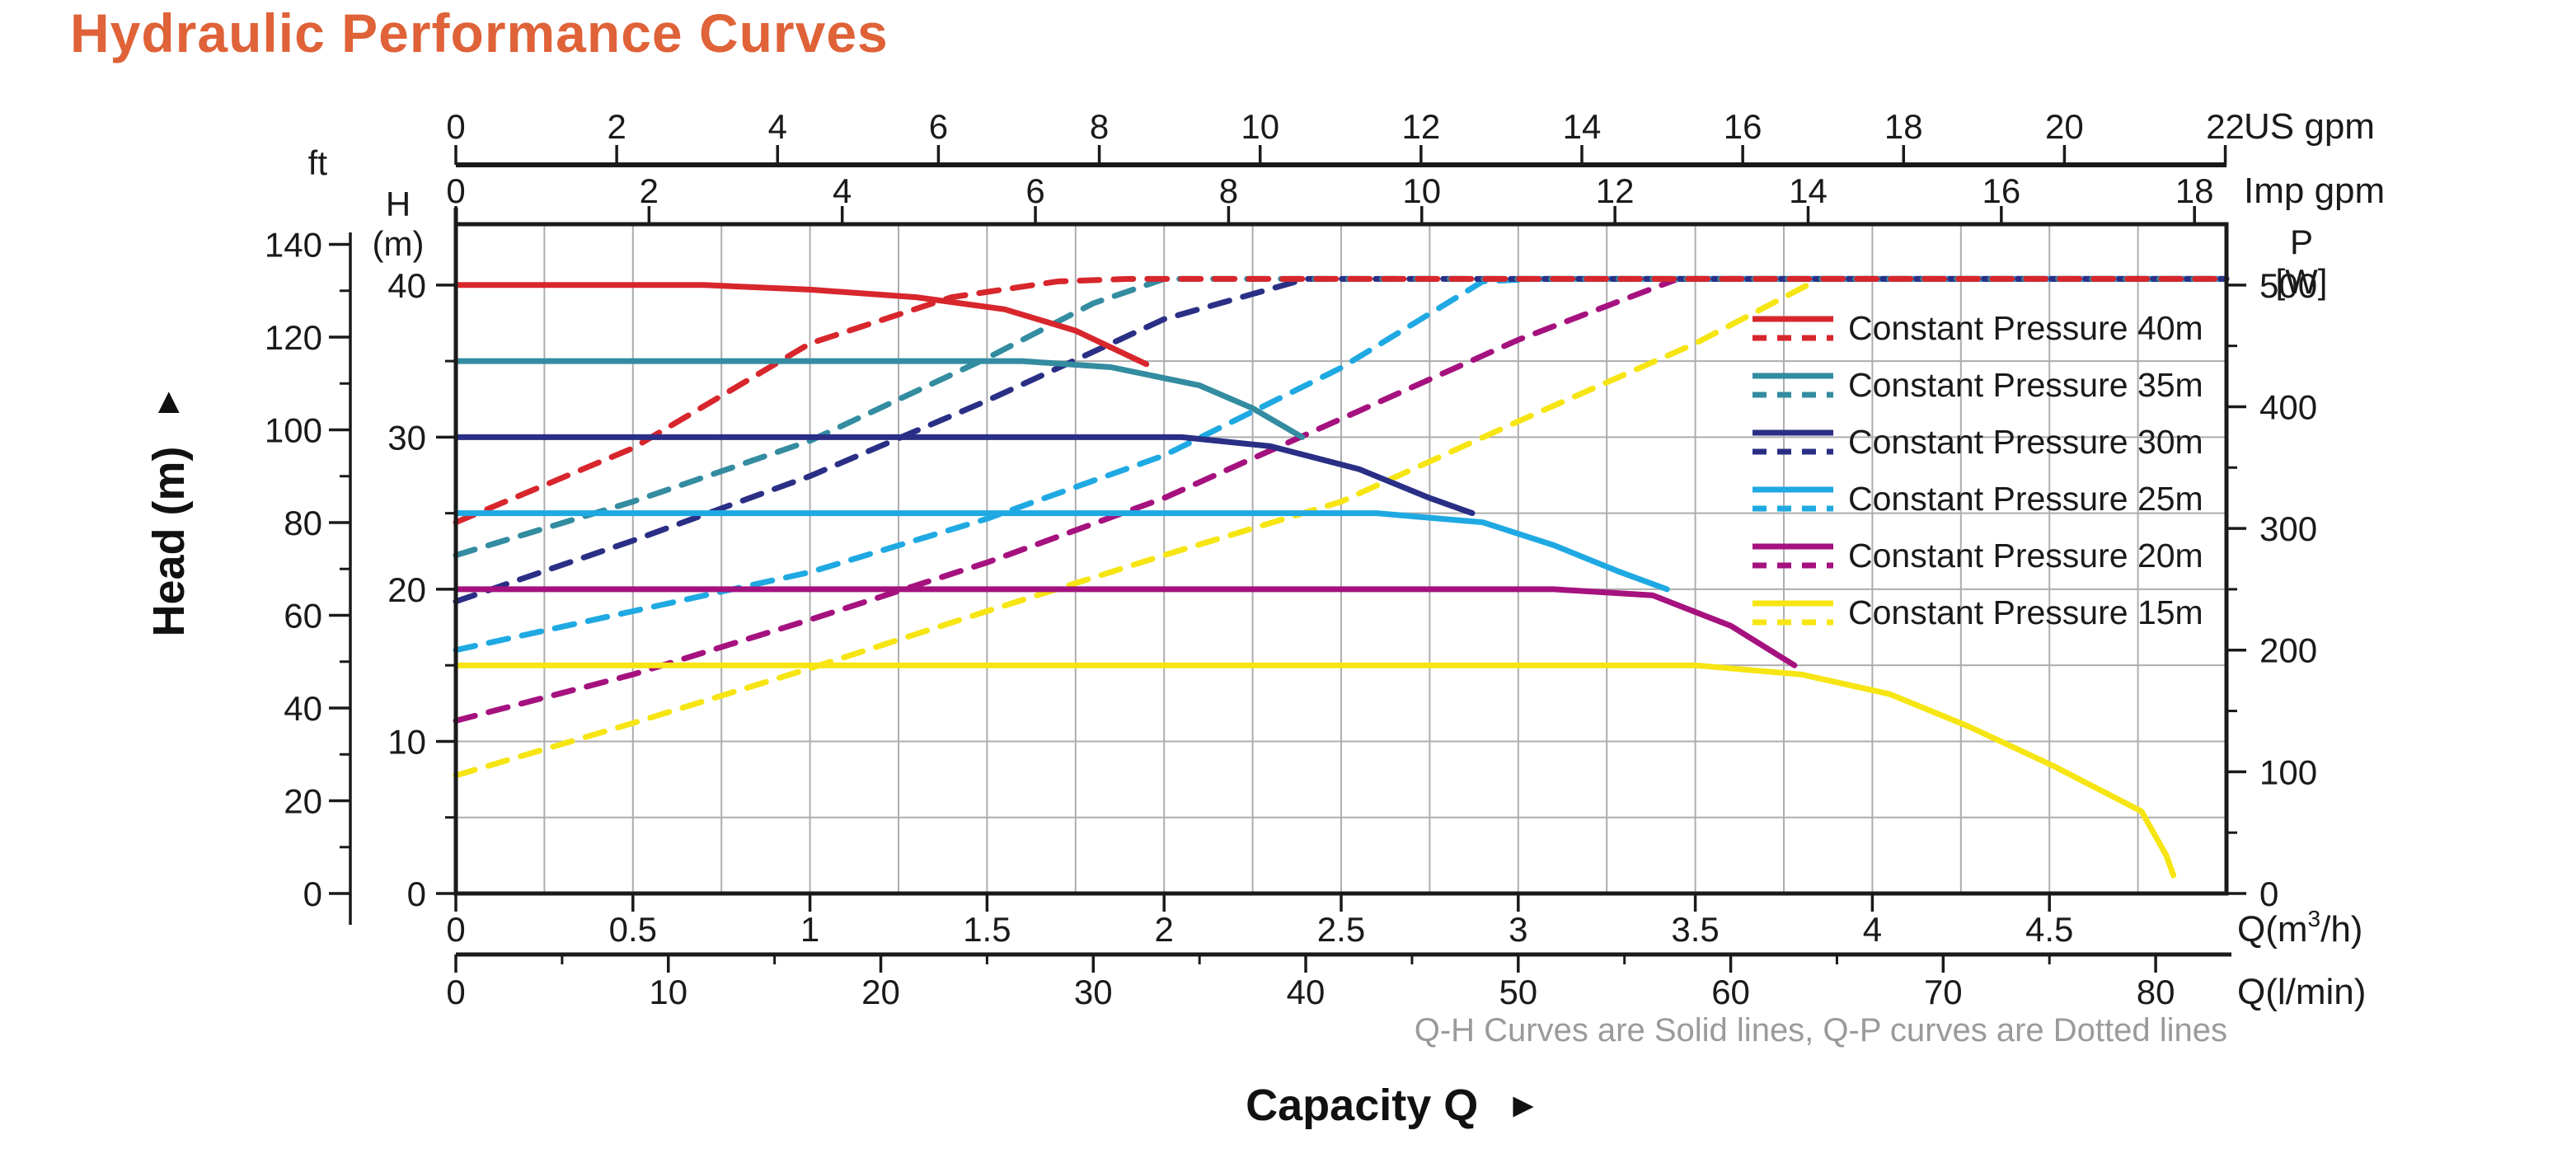 The width and height of the screenshot is (2576, 1149). Describe the element at coordinates (2314, 191) in the screenshot. I see `imp-gpm-unit-label: Imp gpm` at that location.